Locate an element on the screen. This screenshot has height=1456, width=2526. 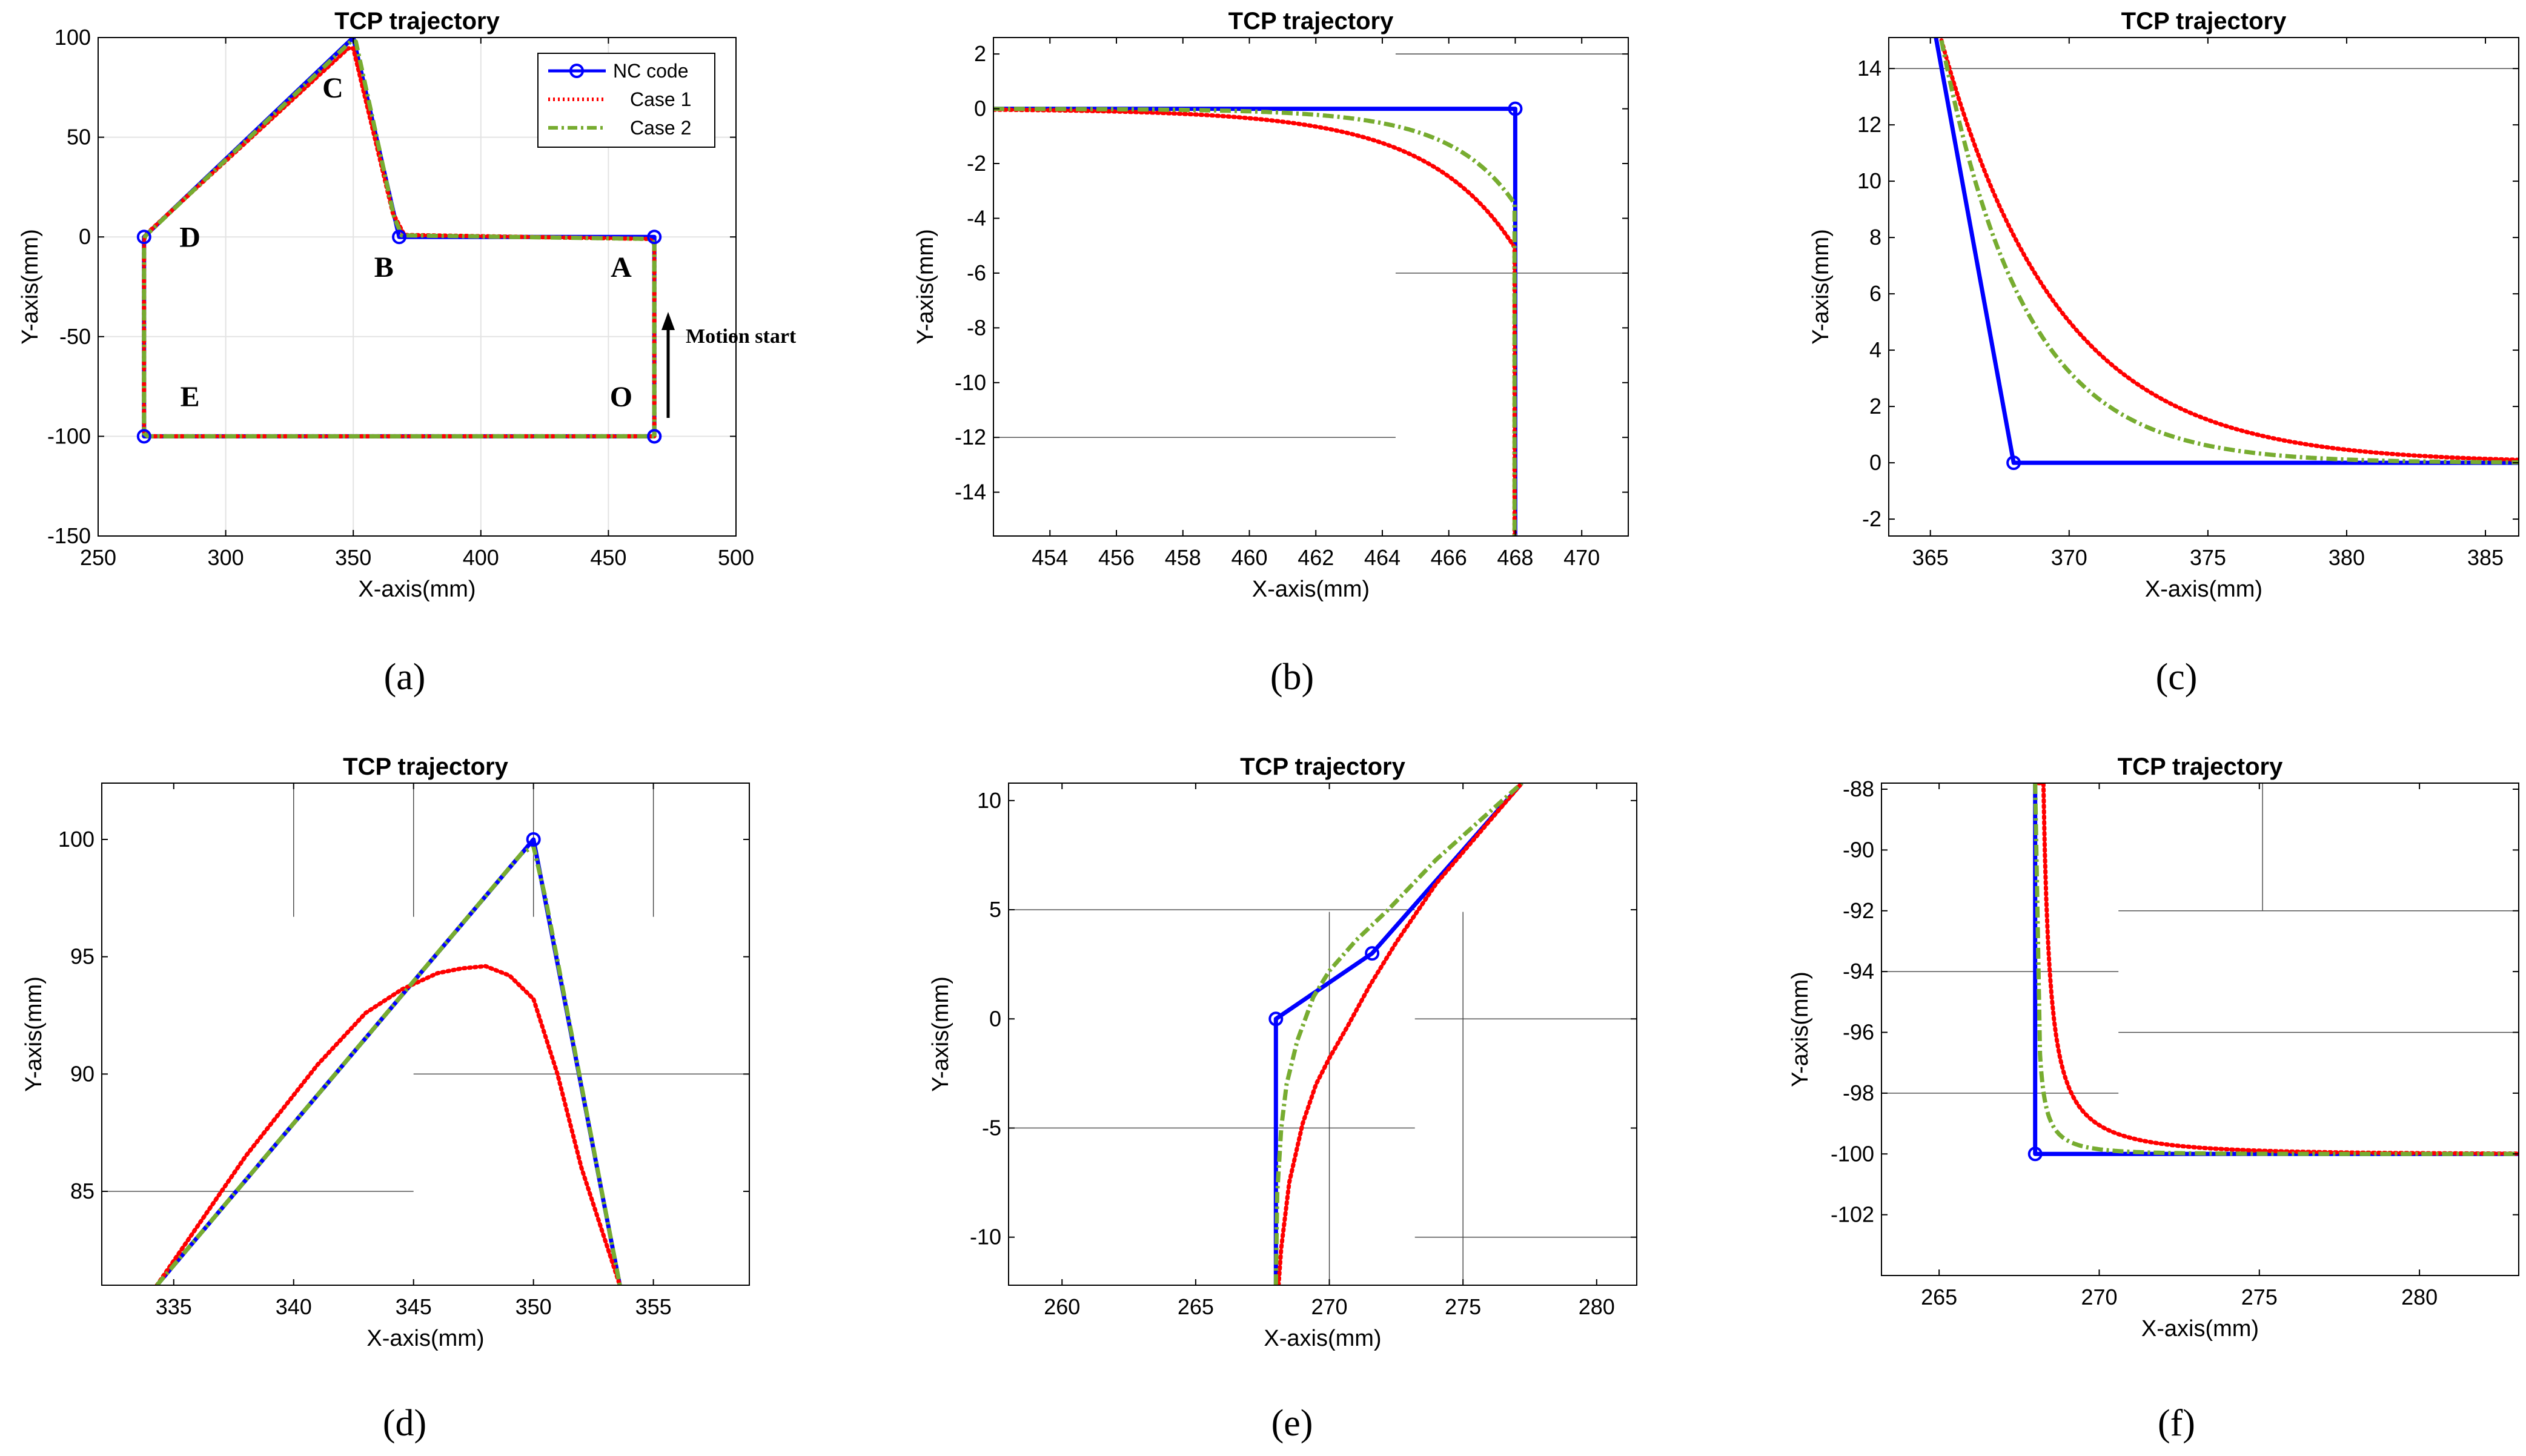
y-tick-label: 4 is located at coordinates (1875, 349).